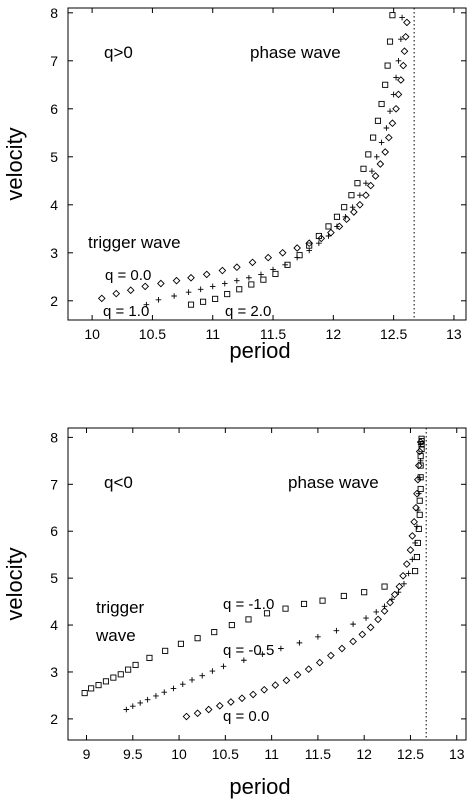 This screenshot has width=467, height=807. I want to click on annotation-q0-bottom: q = 0.0, so click(246, 716).